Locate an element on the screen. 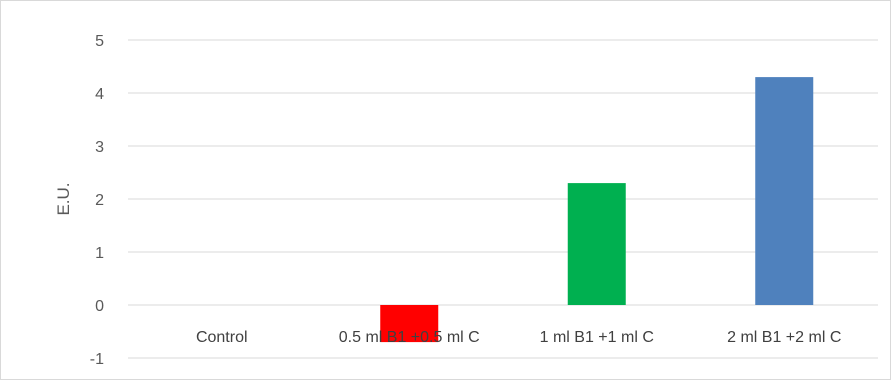 The height and width of the screenshot is (381, 892). x-category-label: Control is located at coordinates (222, 337).